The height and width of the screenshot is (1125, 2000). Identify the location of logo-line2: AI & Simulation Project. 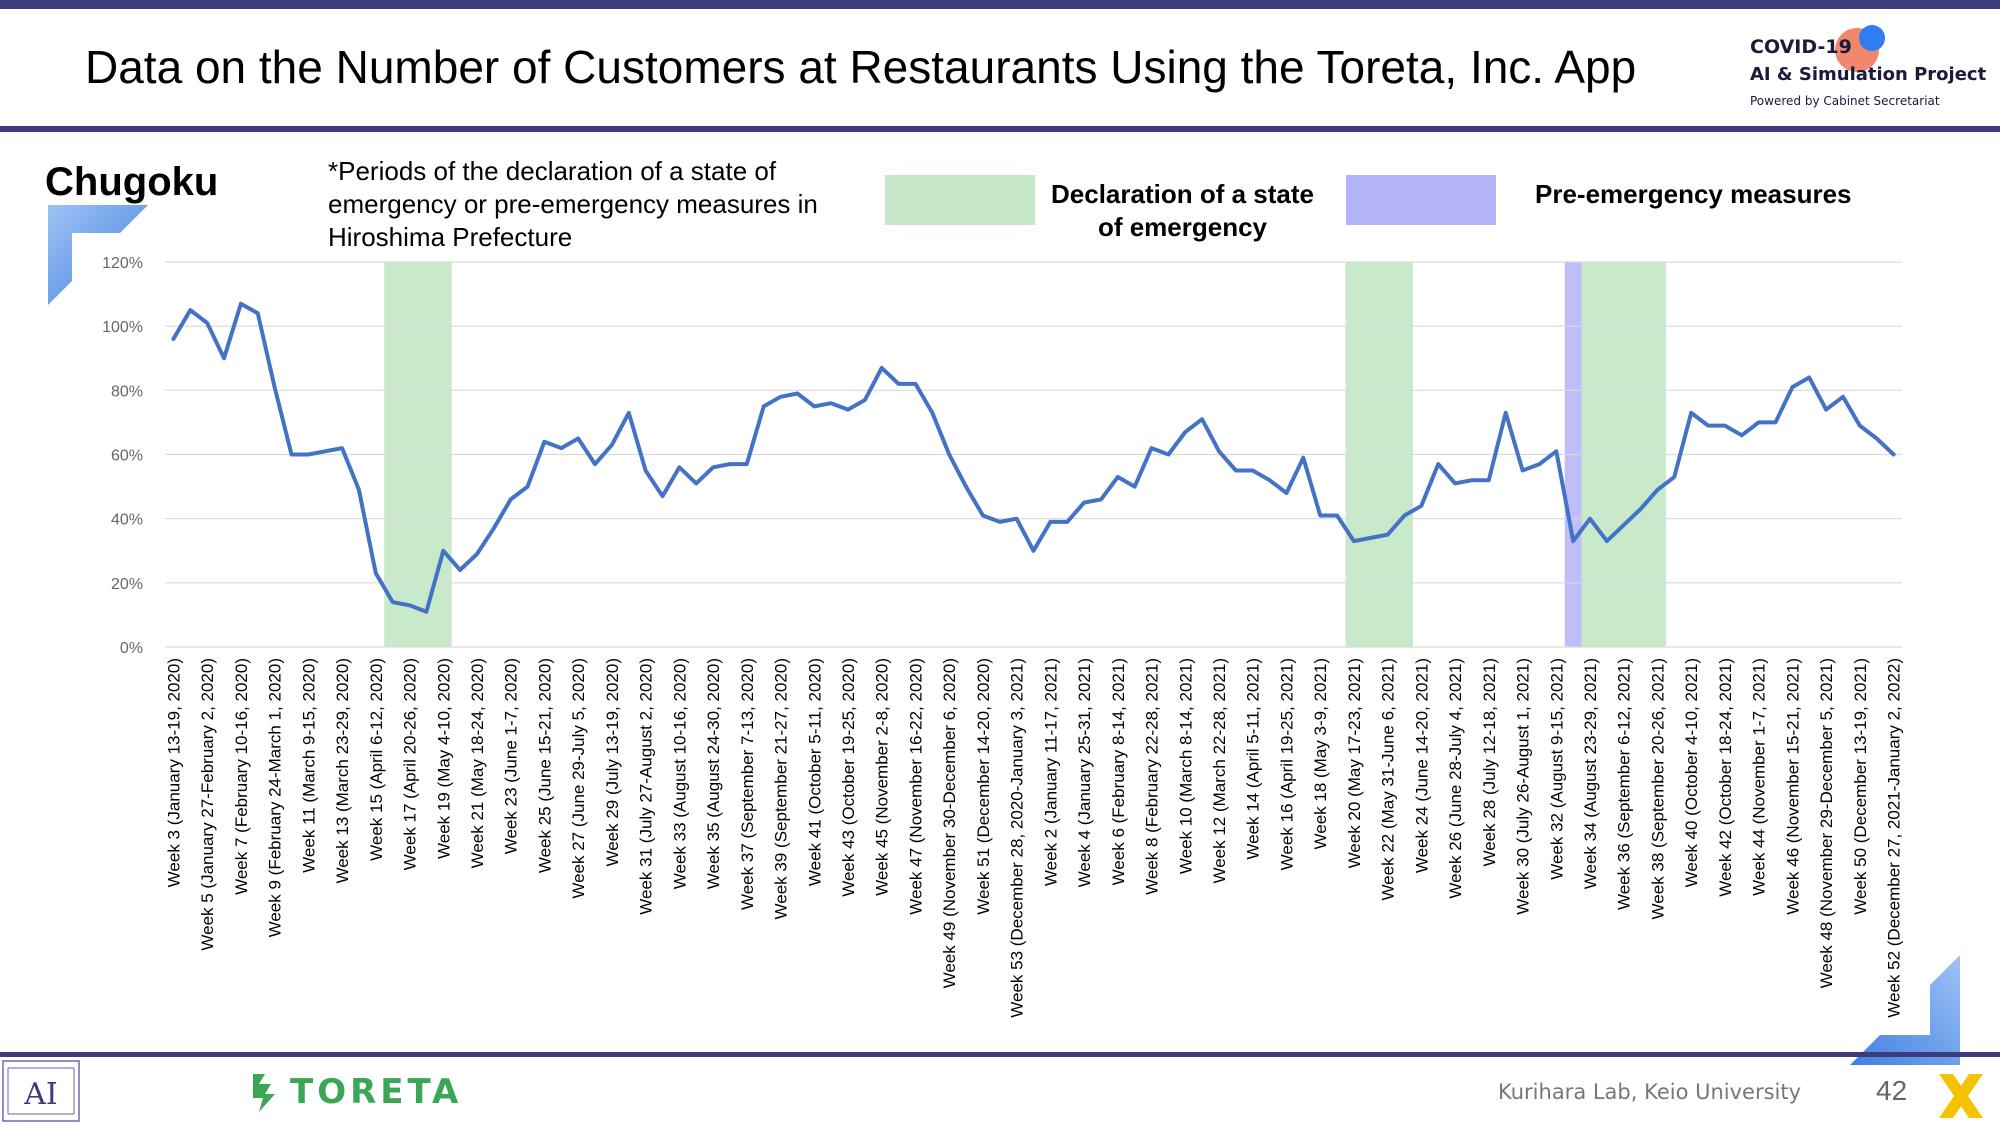
(1868, 74).